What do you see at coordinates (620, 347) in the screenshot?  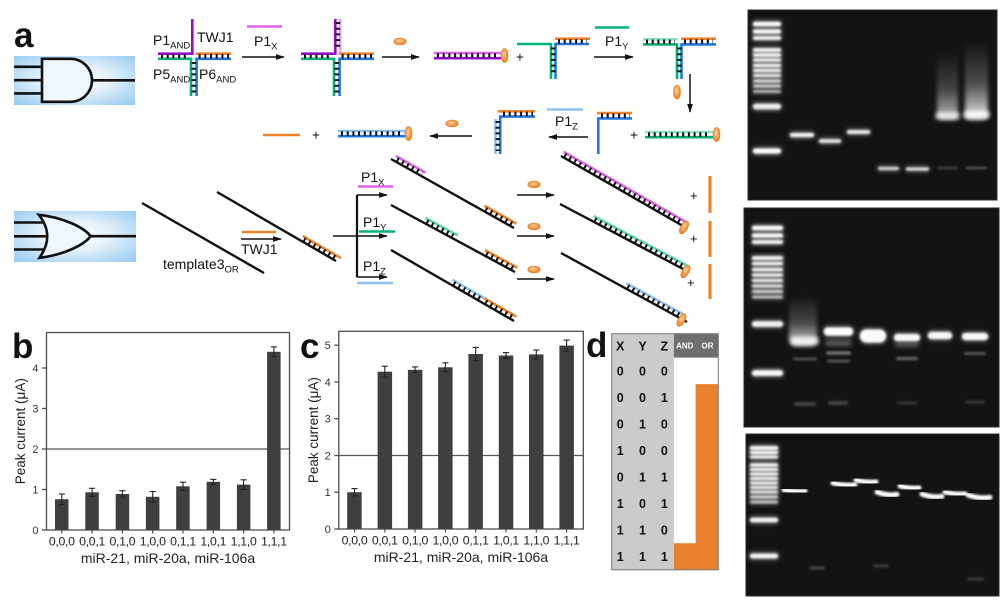 I see `svg-text: X` at bounding box center [620, 347].